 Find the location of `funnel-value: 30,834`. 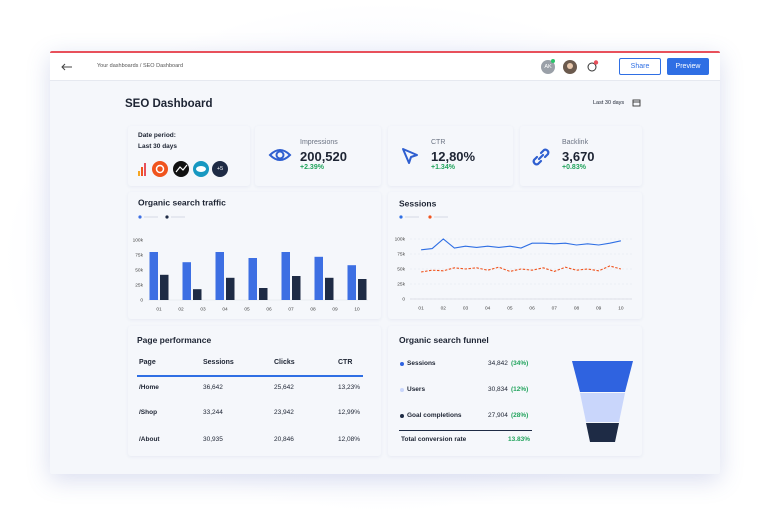

funnel-value: 30,834 is located at coordinates (498, 389).